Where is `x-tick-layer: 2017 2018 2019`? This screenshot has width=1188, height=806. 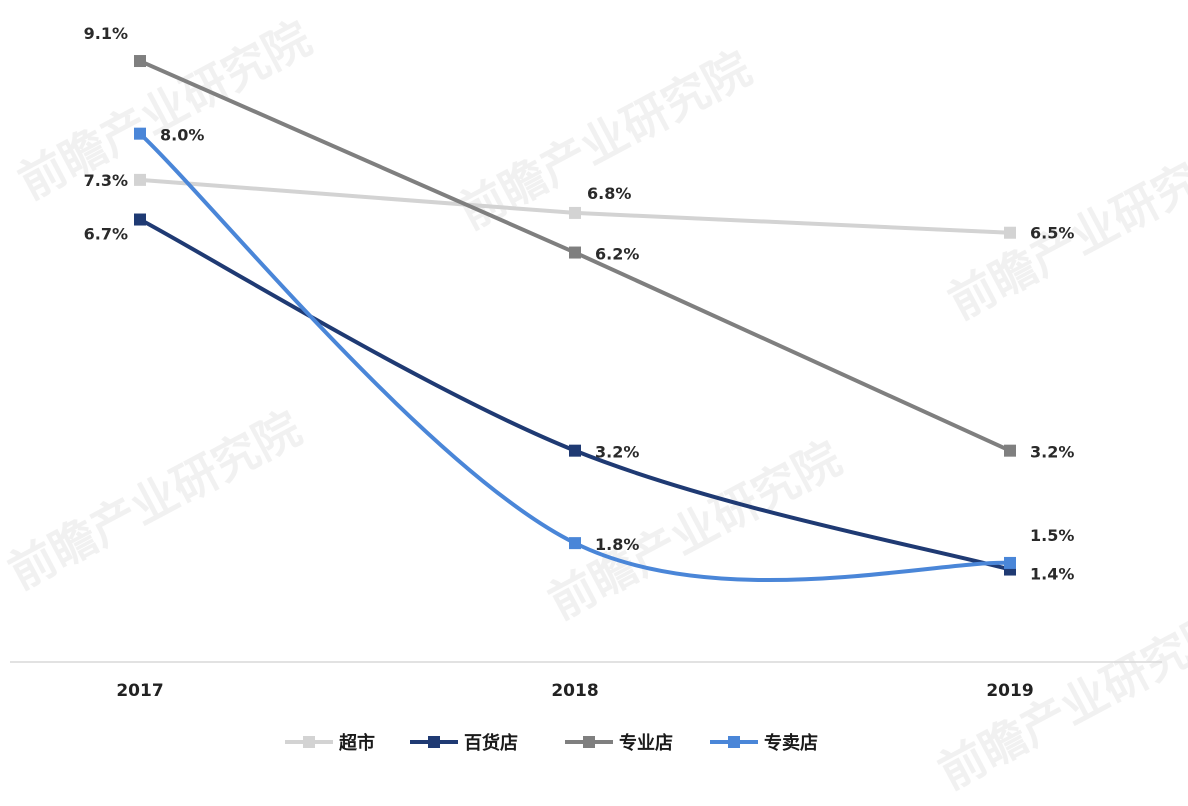
x-tick-layer: 2017 2018 2019 is located at coordinates (574, 691).